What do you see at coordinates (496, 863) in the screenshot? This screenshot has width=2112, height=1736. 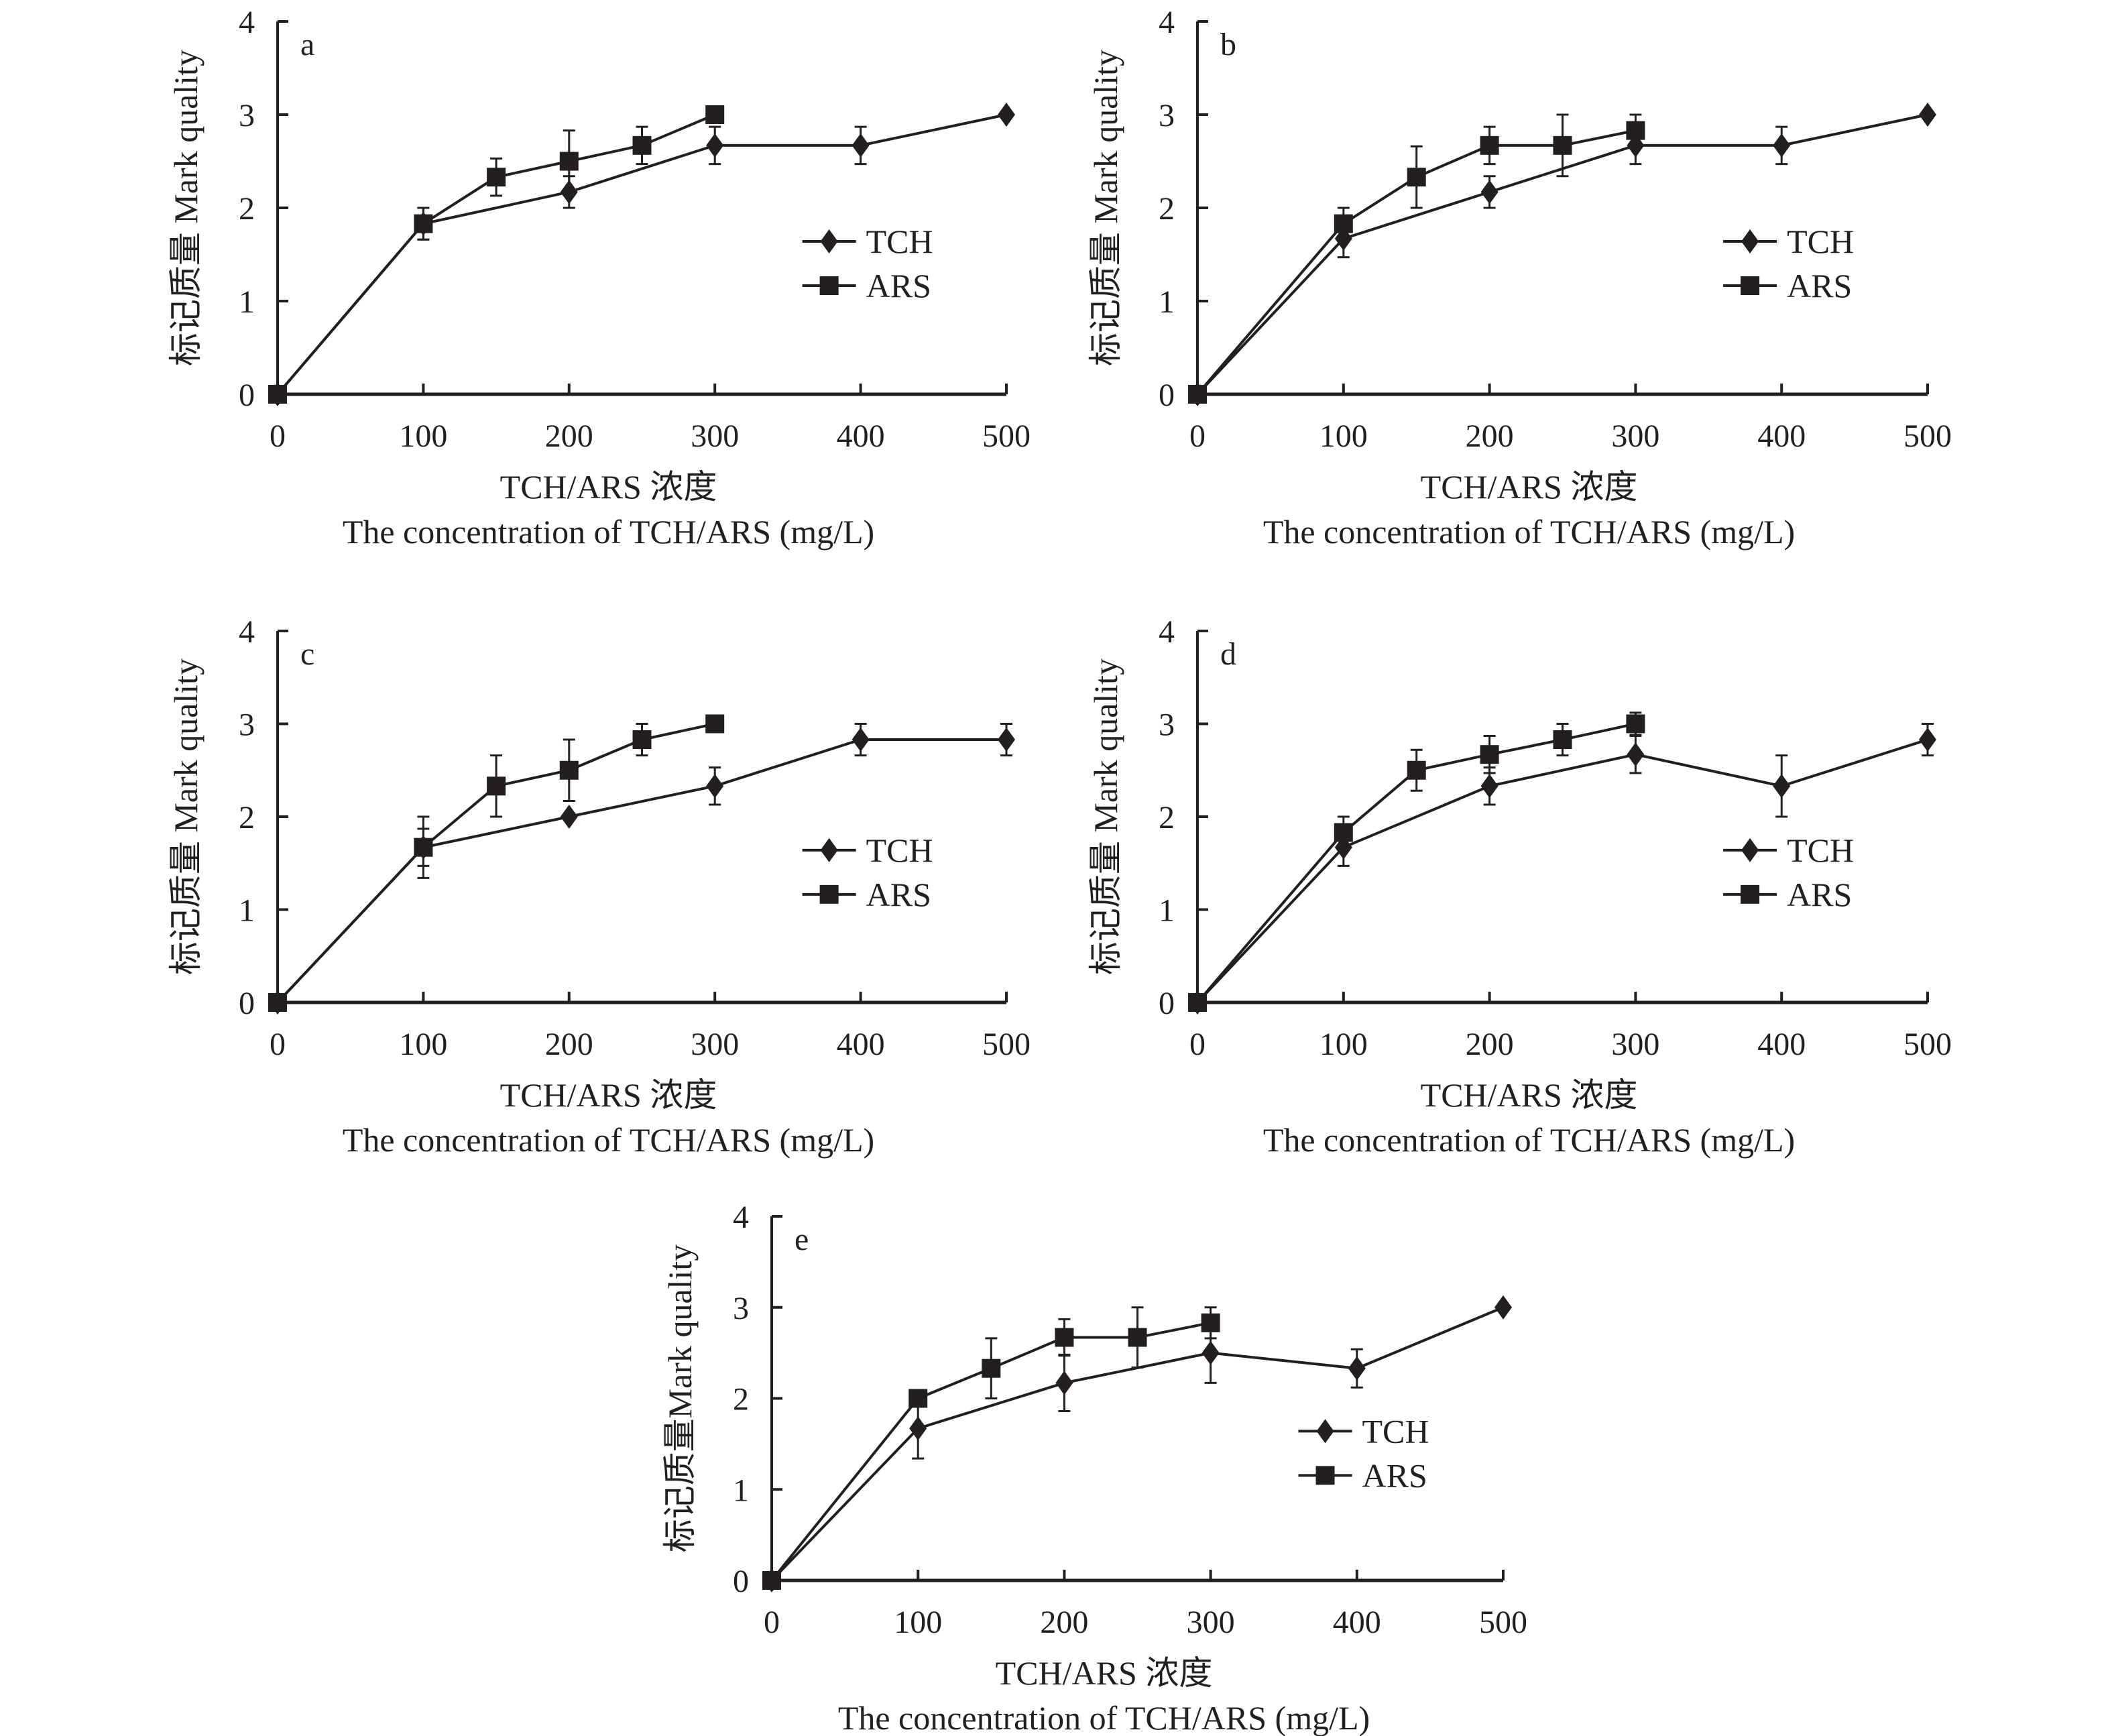 I see `series-ars` at bounding box center [496, 863].